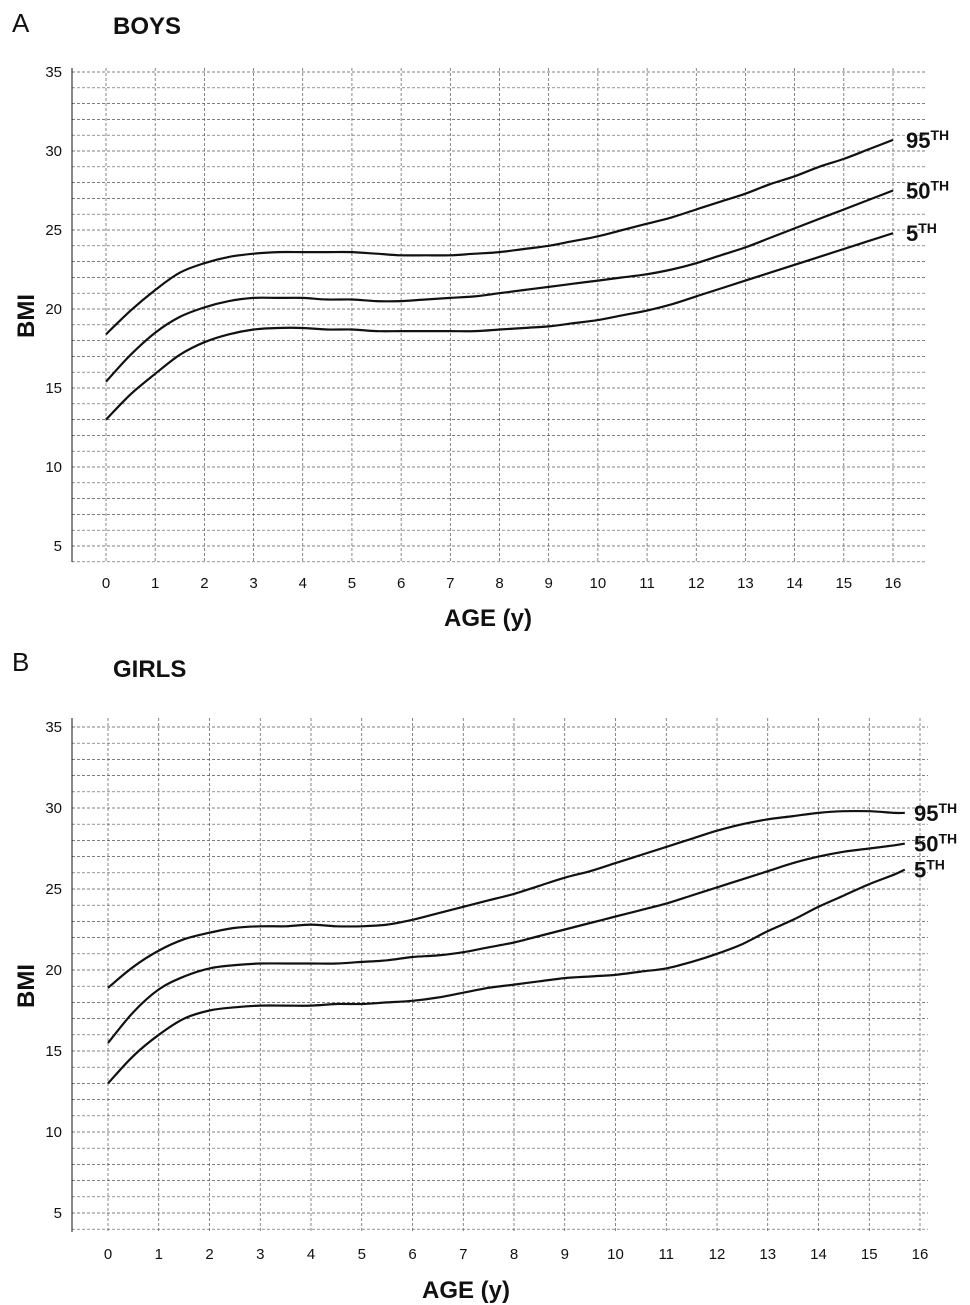 This screenshot has height=1305, width=970. Describe the element at coordinates (20, 662) in the screenshot. I see `panel-letter-b: B` at that location.